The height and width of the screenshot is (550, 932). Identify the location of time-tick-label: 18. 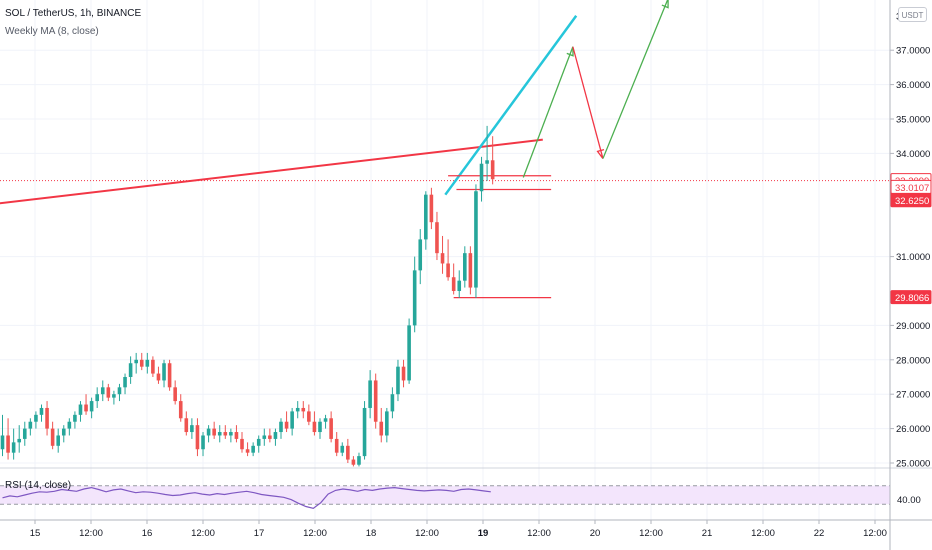
(371, 533).